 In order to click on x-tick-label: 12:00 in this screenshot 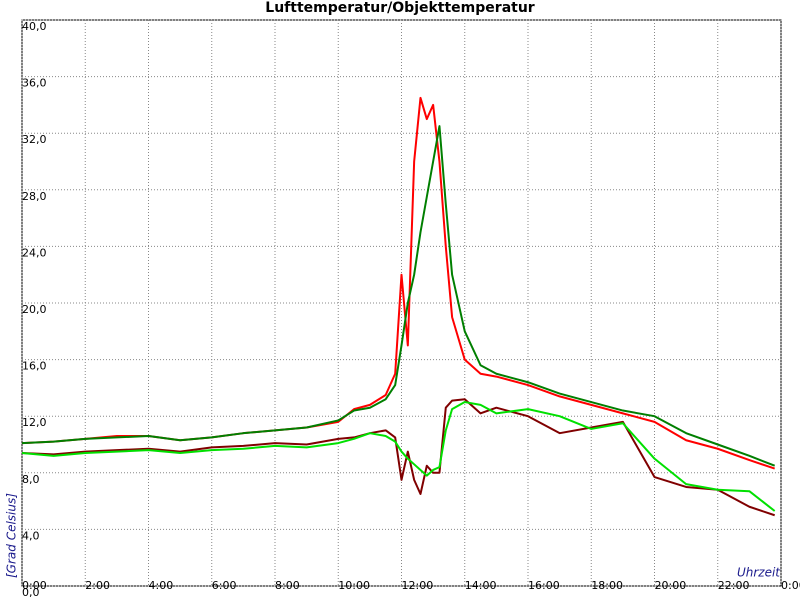, I will do `click(418, 585)`.